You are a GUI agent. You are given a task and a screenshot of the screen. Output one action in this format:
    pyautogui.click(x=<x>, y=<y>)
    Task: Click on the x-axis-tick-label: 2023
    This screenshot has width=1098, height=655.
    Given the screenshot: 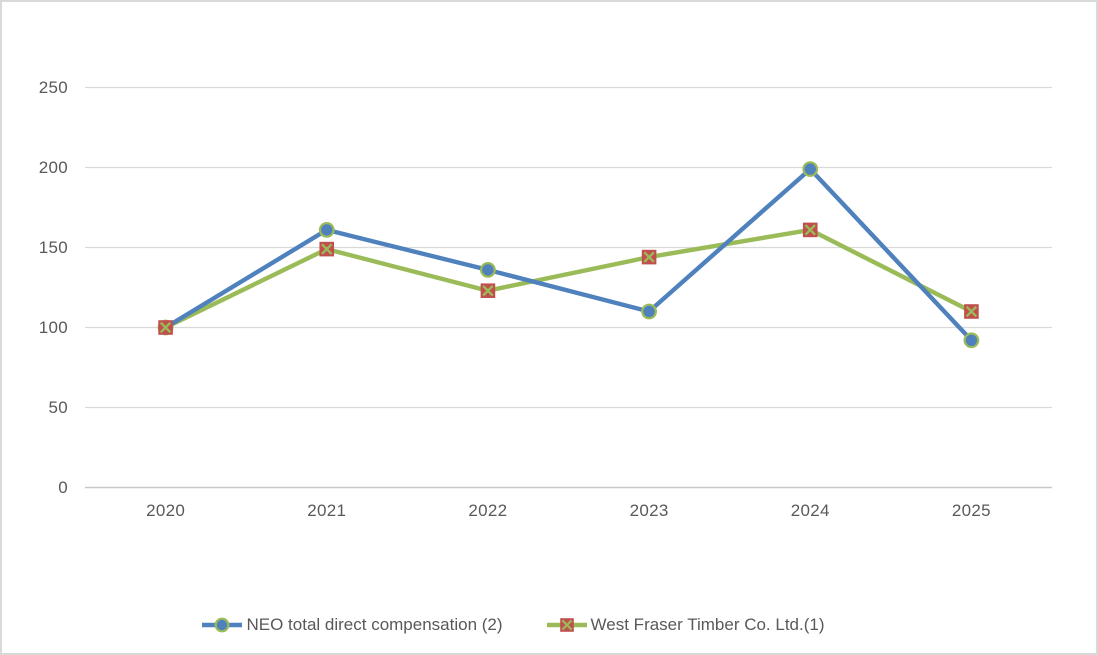 What is the action you would take?
    pyautogui.click(x=649, y=510)
    